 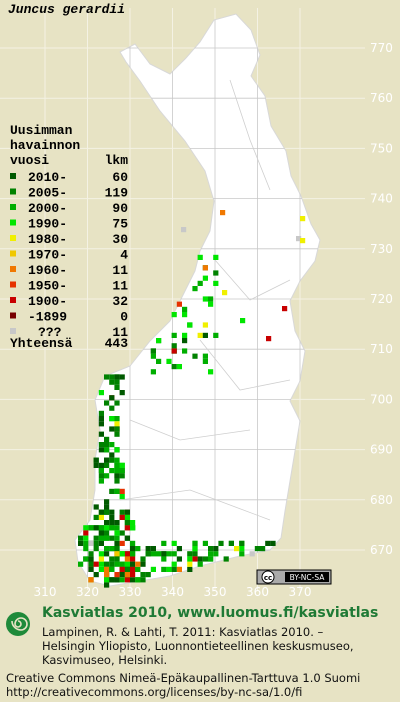 I want to click on y-tick-label: 770, so click(x=381, y=48).